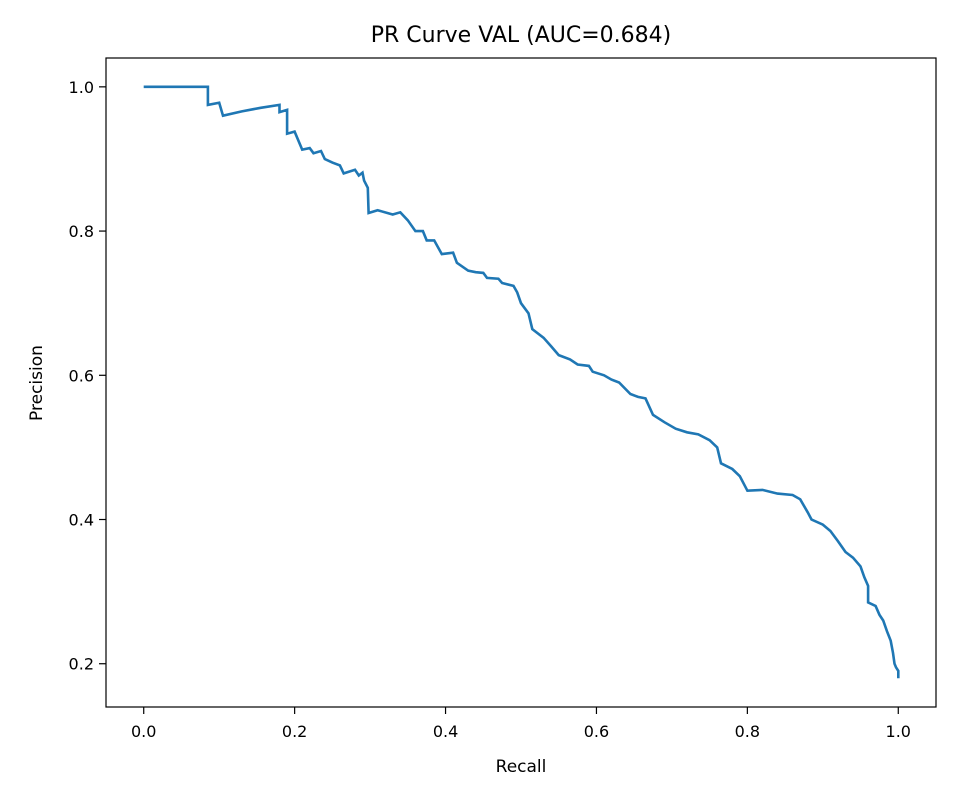 Image resolution: width=960 pixels, height=800 pixels. I want to click on y-tick-label: 0.2, so click(81, 664).